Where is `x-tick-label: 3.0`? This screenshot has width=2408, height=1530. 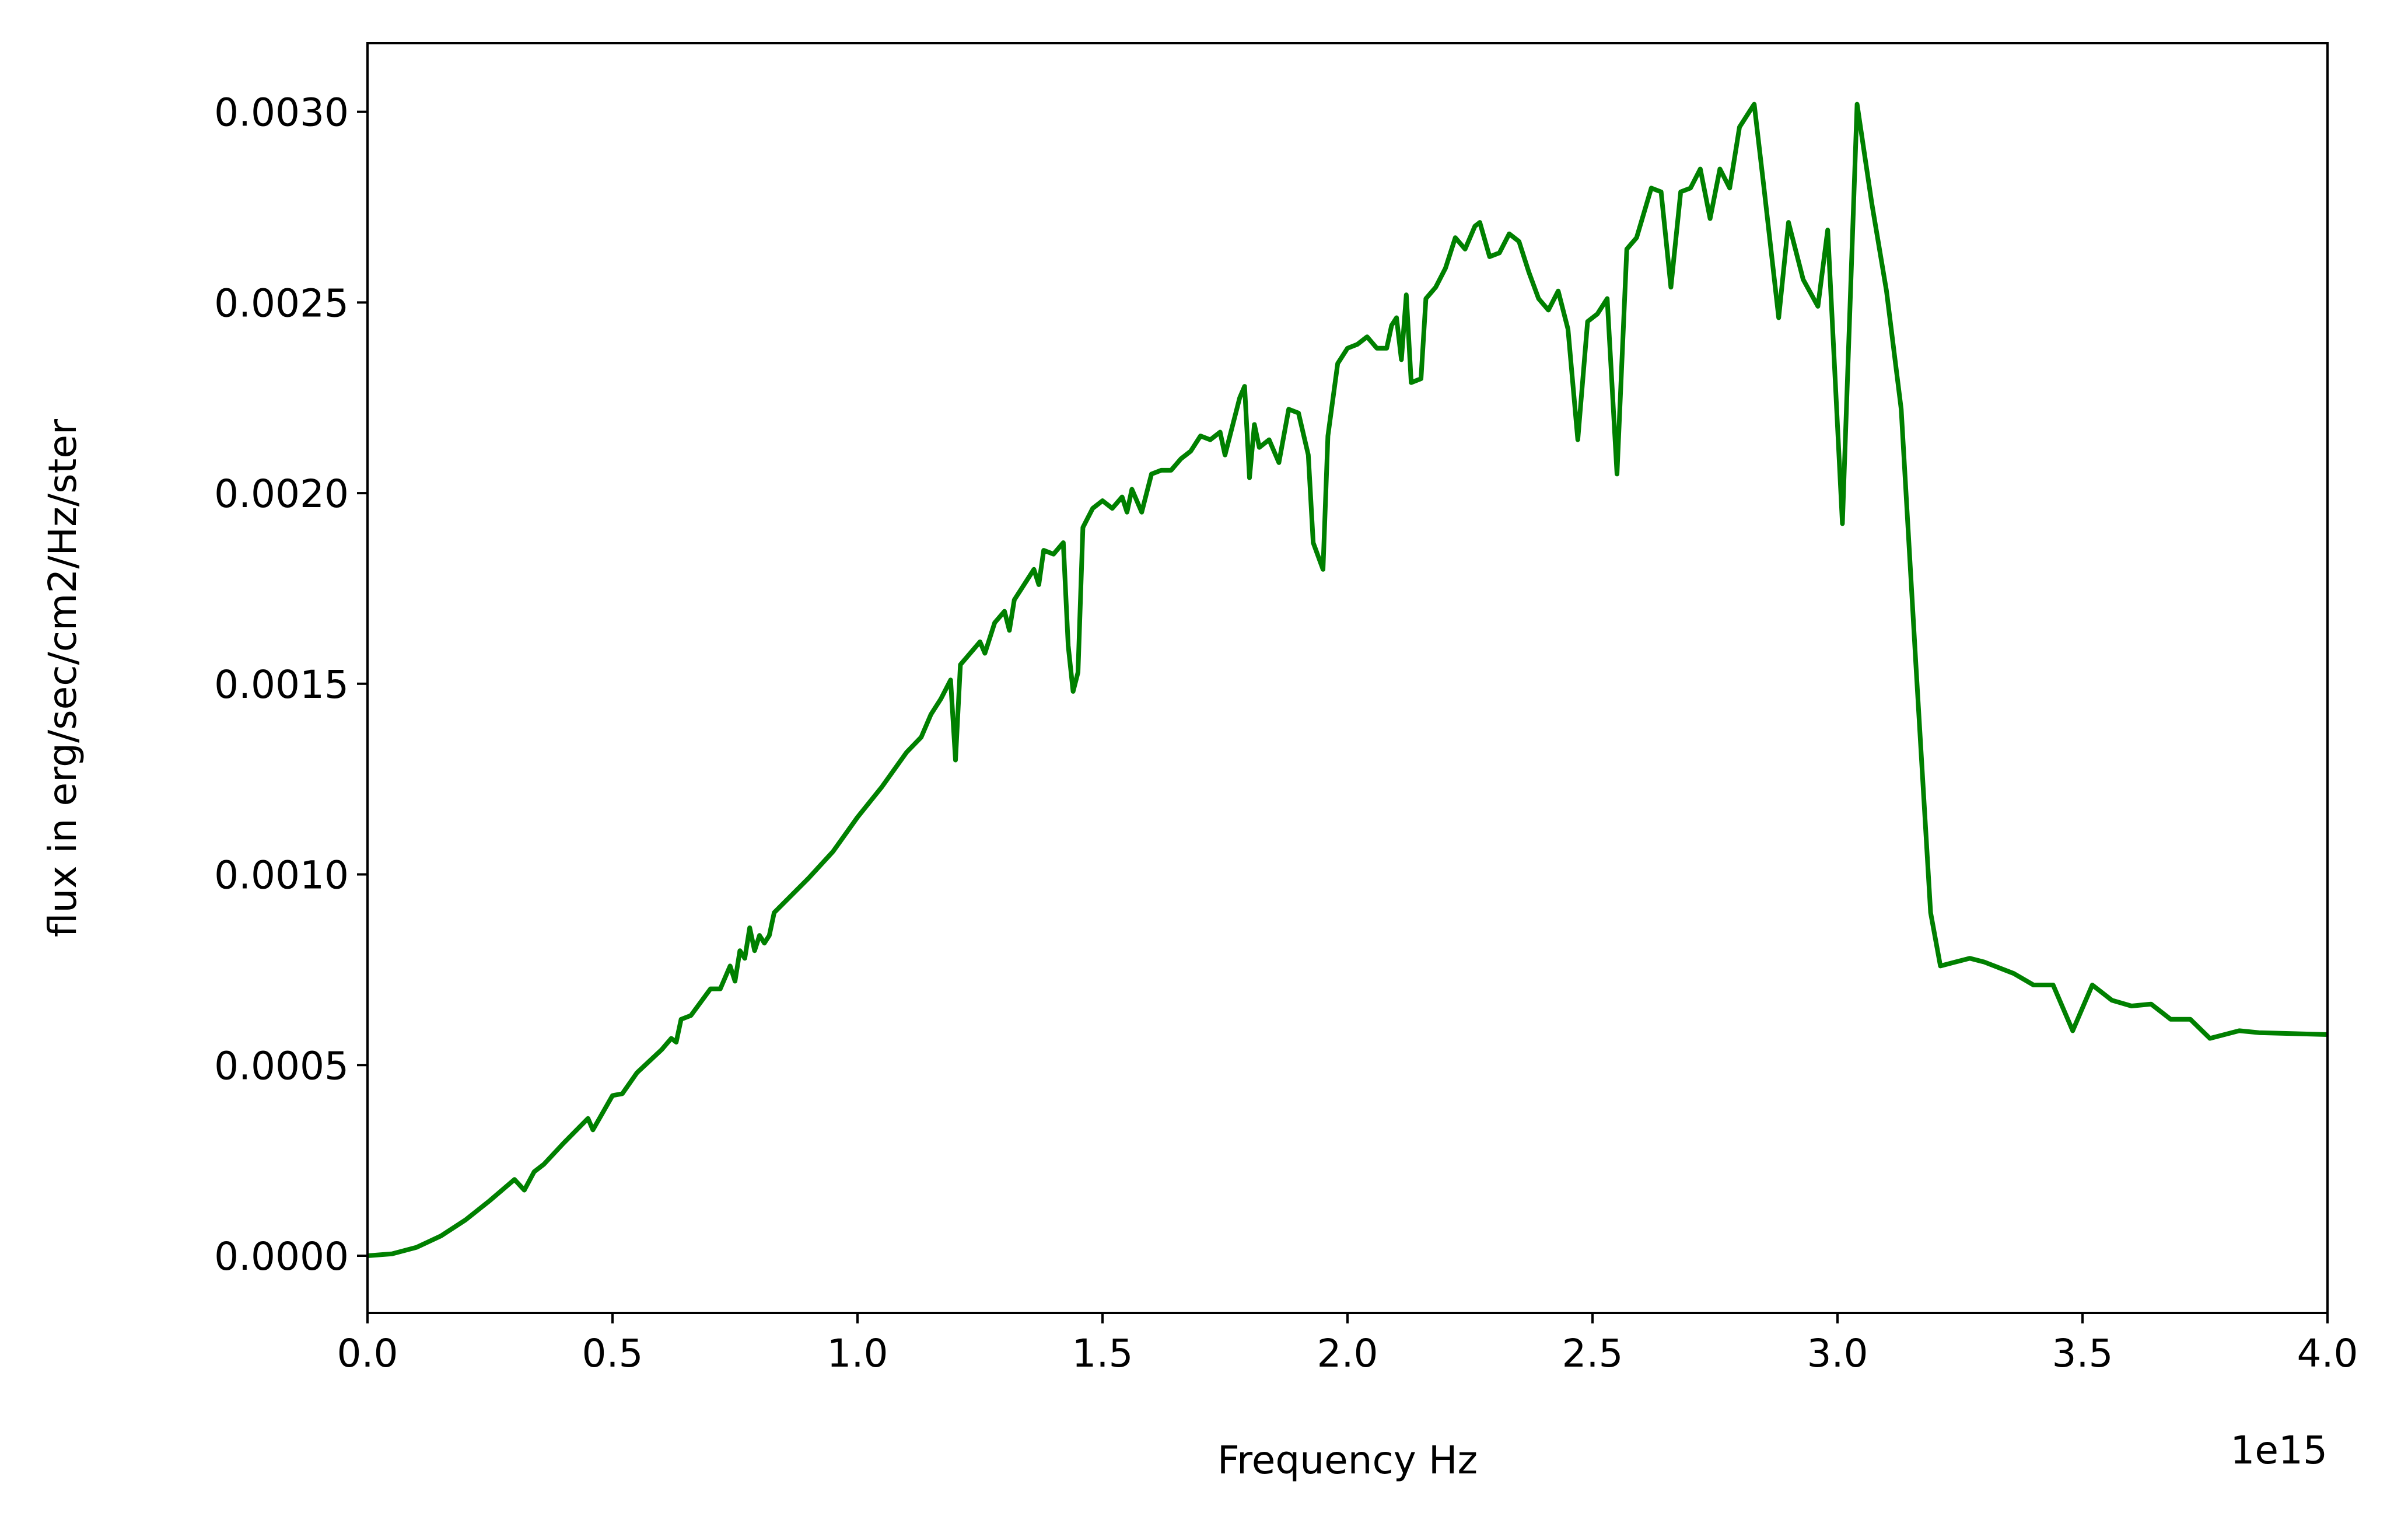 x-tick-label: 3.0 is located at coordinates (1838, 1353).